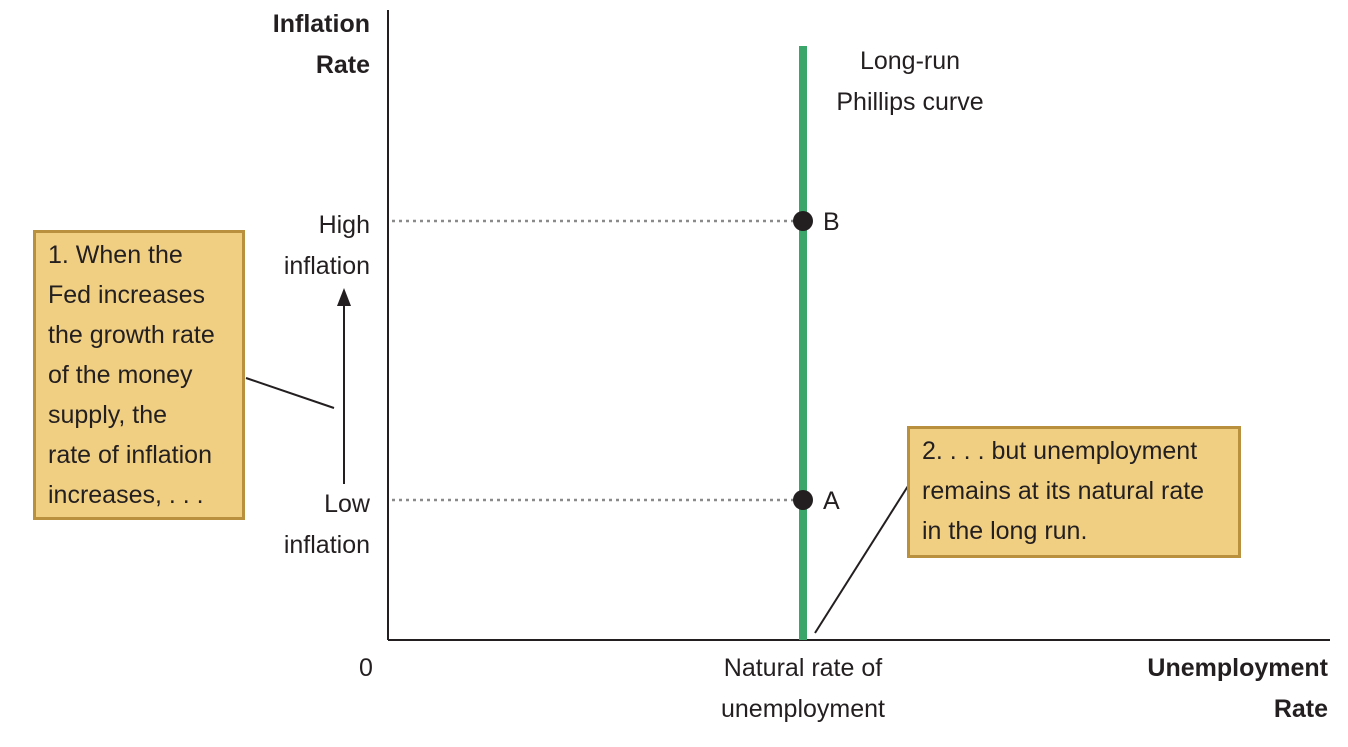 The image size is (1348, 747). Describe the element at coordinates (803, 500) in the screenshot. I see `point-a-marker` at that location.